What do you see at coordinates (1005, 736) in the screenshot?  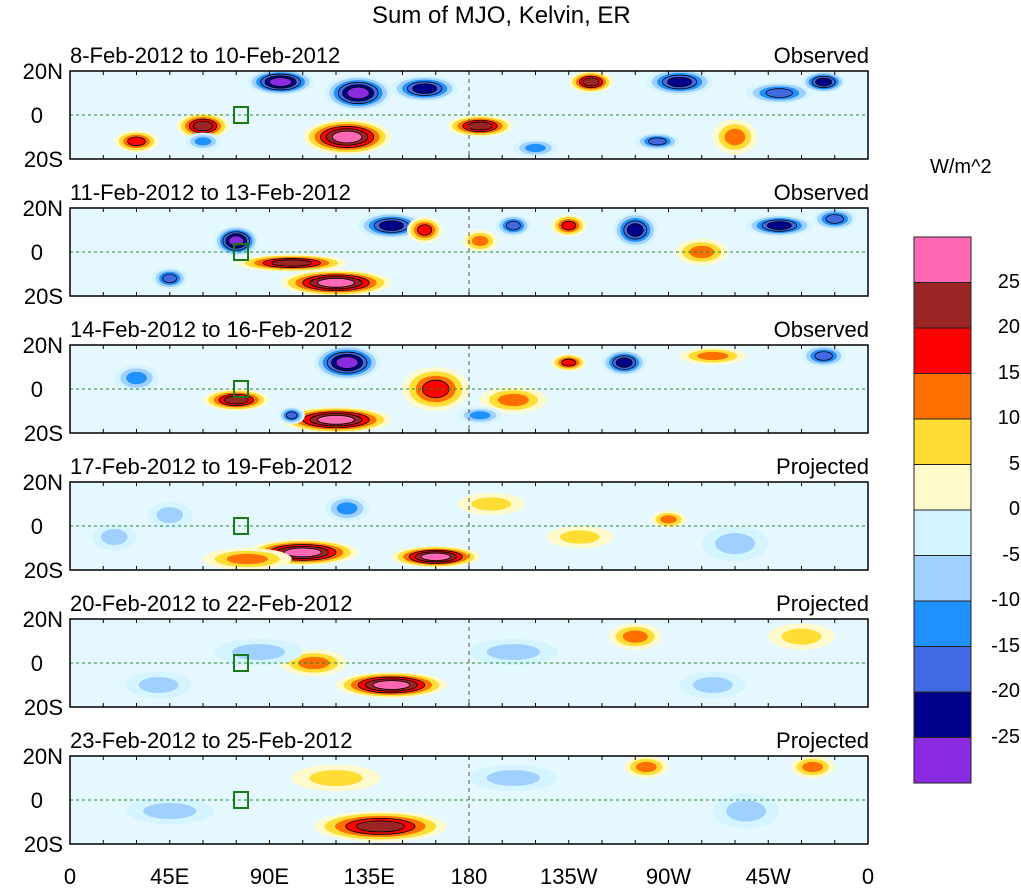 I see `colorbar-label: -25` at bounding box center [1005, 736].